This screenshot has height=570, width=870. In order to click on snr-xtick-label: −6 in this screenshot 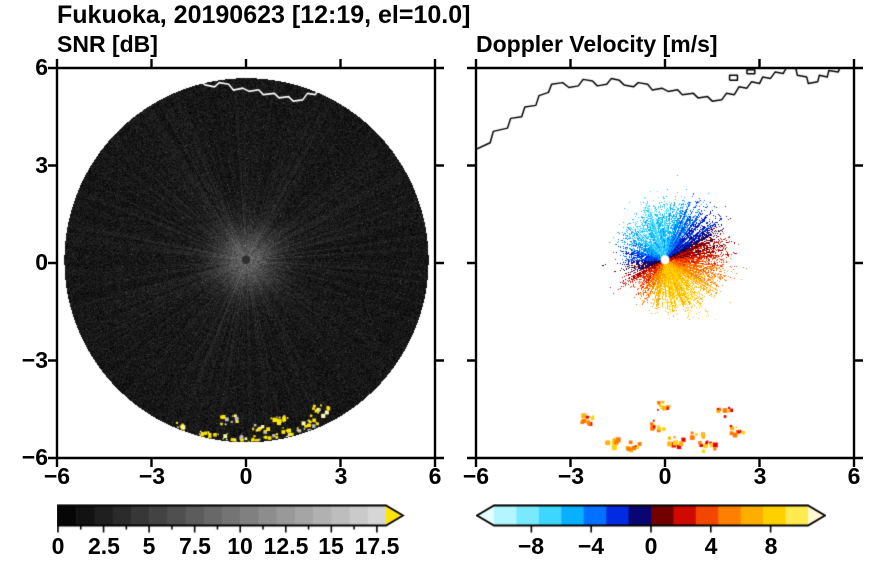, I will do `click(57, 476)`.